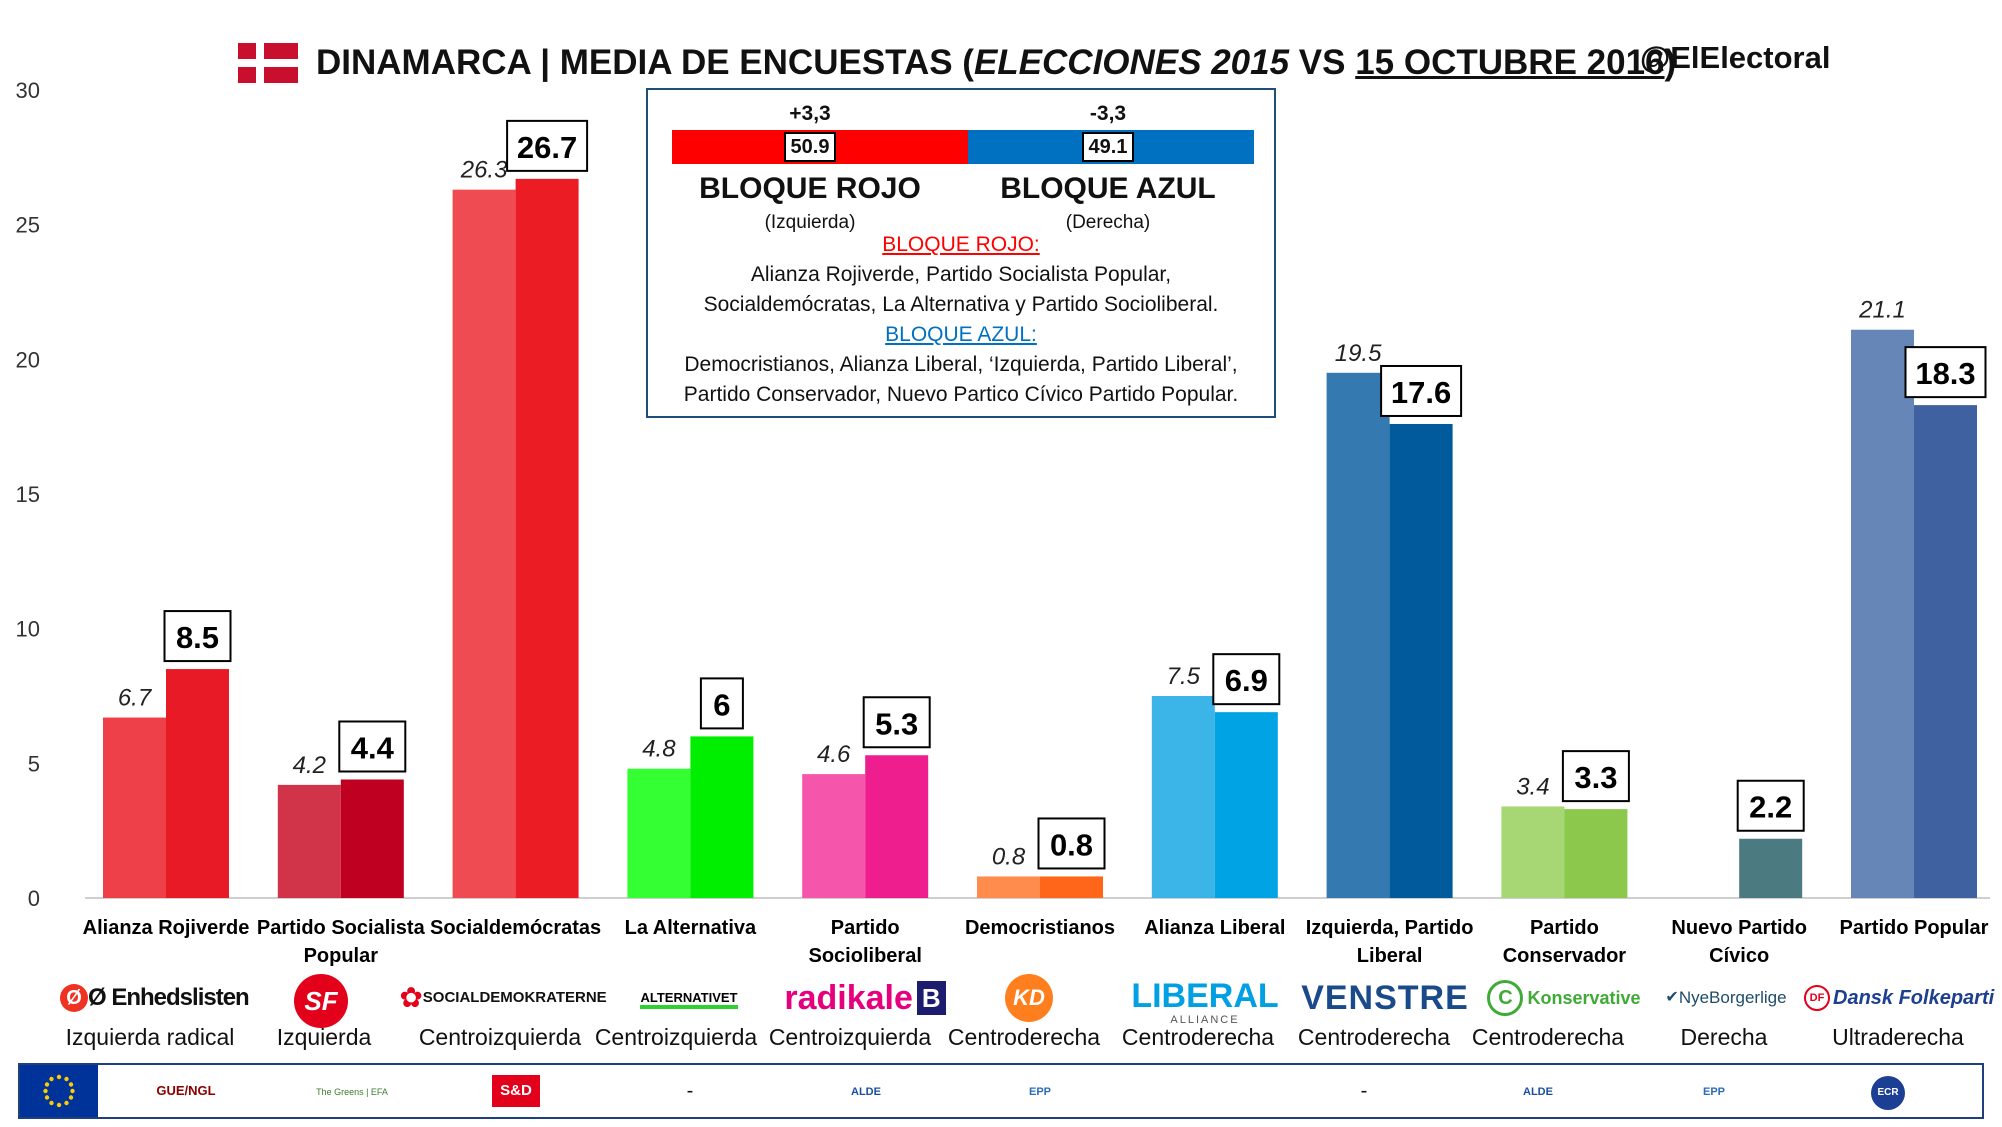  What do you see at coordinates (341, 956) in the screenshot?
I see `category-label: Popular` at bounding box center [341, 956].